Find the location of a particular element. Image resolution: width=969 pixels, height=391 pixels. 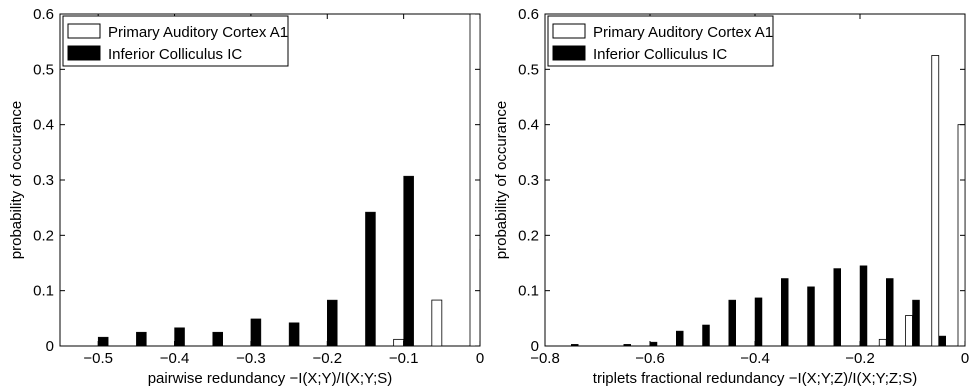

x-tick-label: −0.6 is located at coordinates (650, 358).